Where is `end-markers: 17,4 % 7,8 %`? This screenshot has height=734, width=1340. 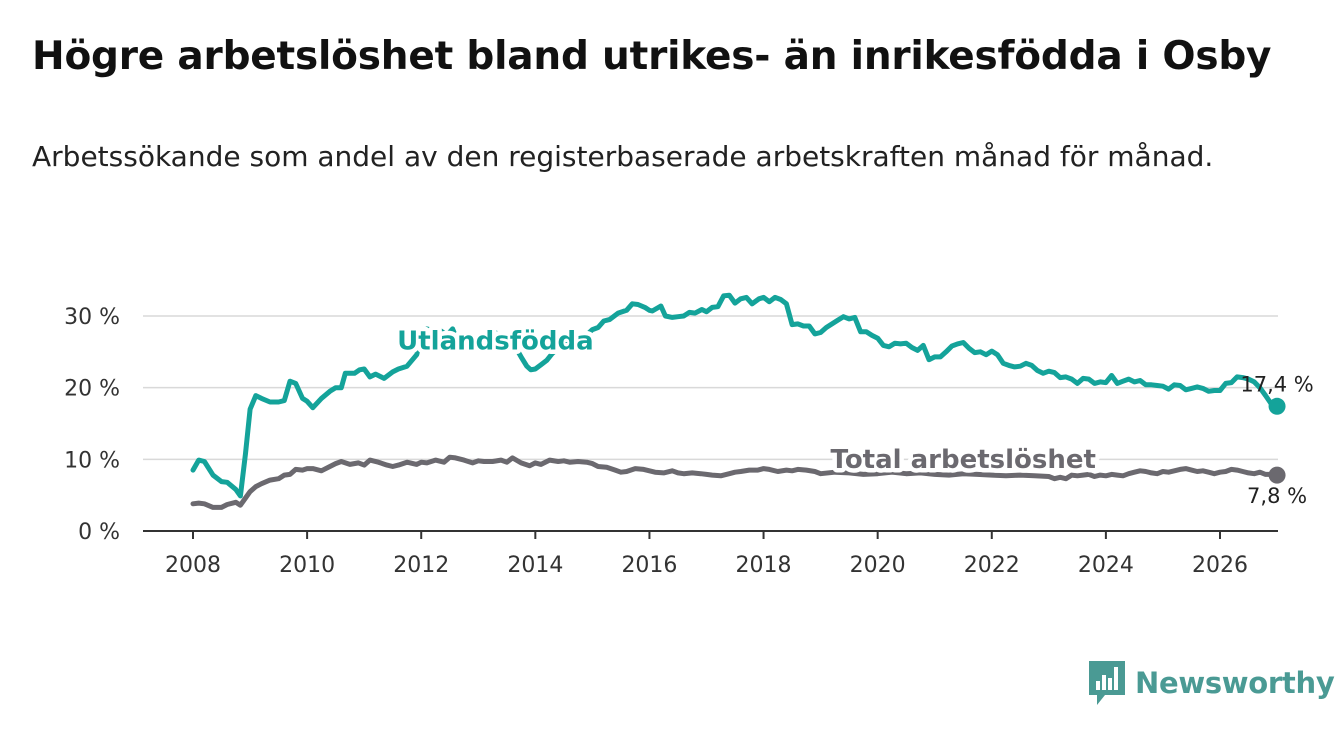 end-markers: 17,4 % 7,8 % is located at coordinates (1276, 440).